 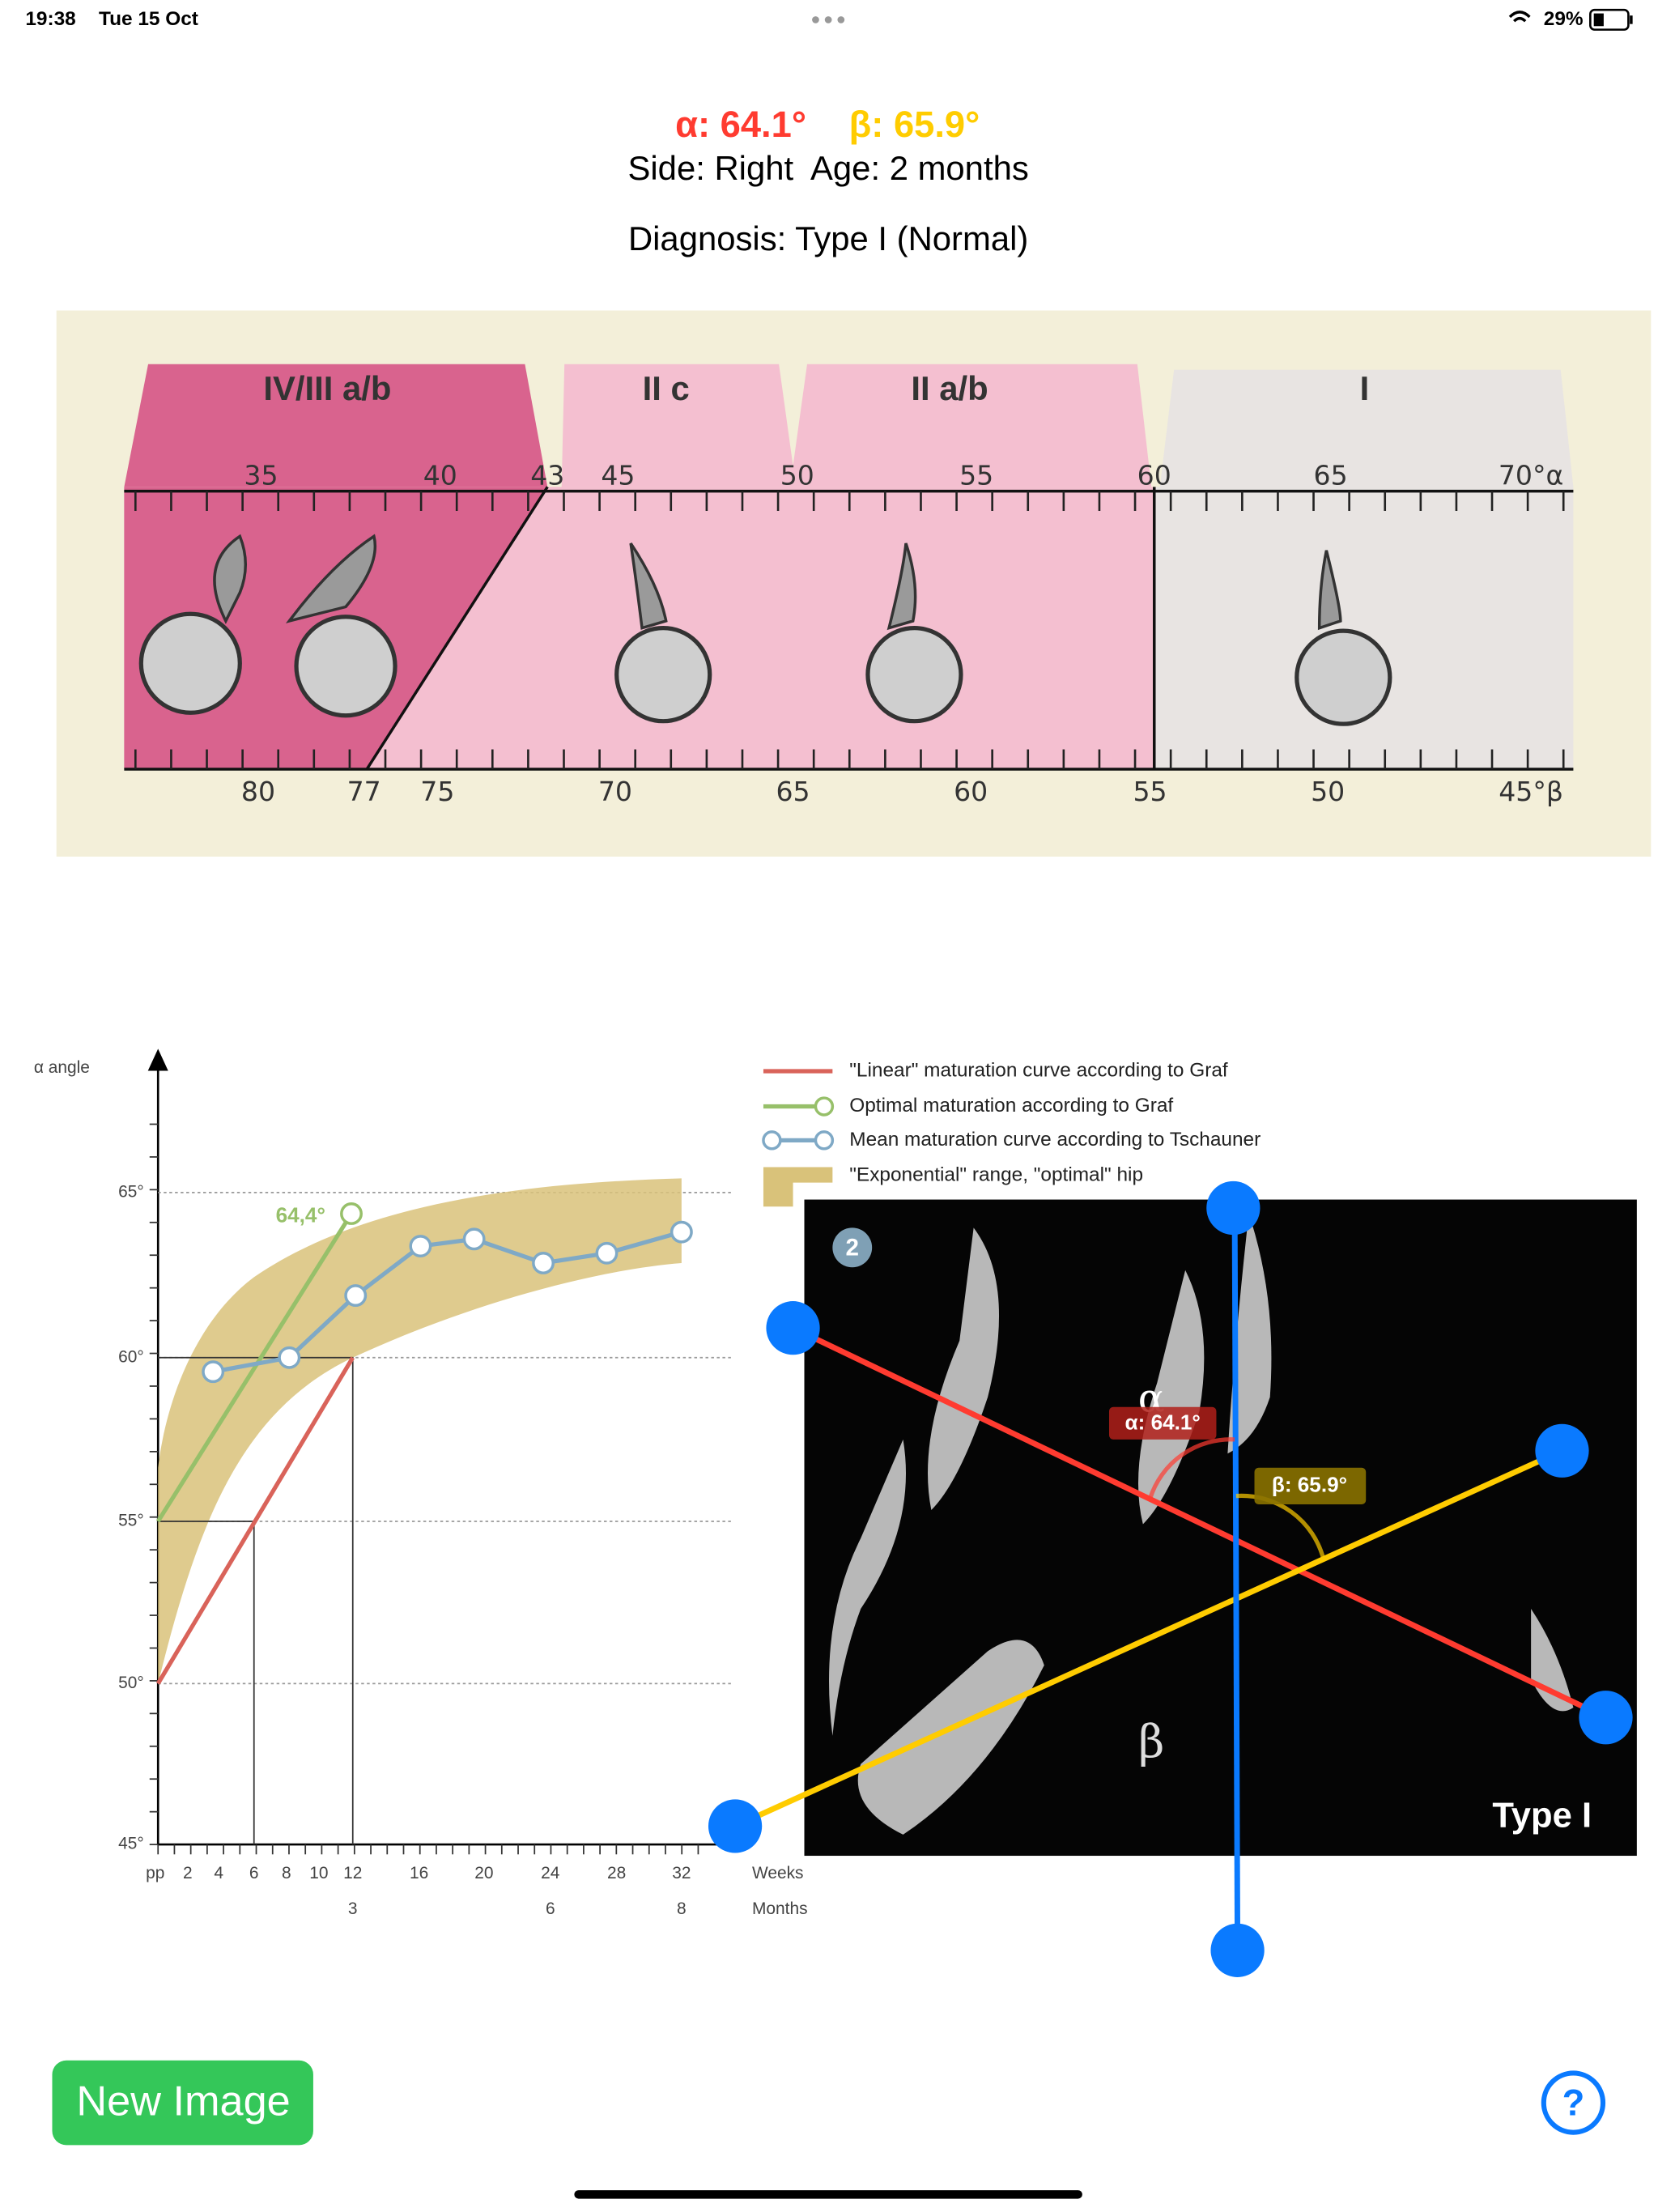 What do you see at coordinates (547, 476) in the screenshot?
I see `alpha-scale-label: 43` at bounding box center [547, 476].